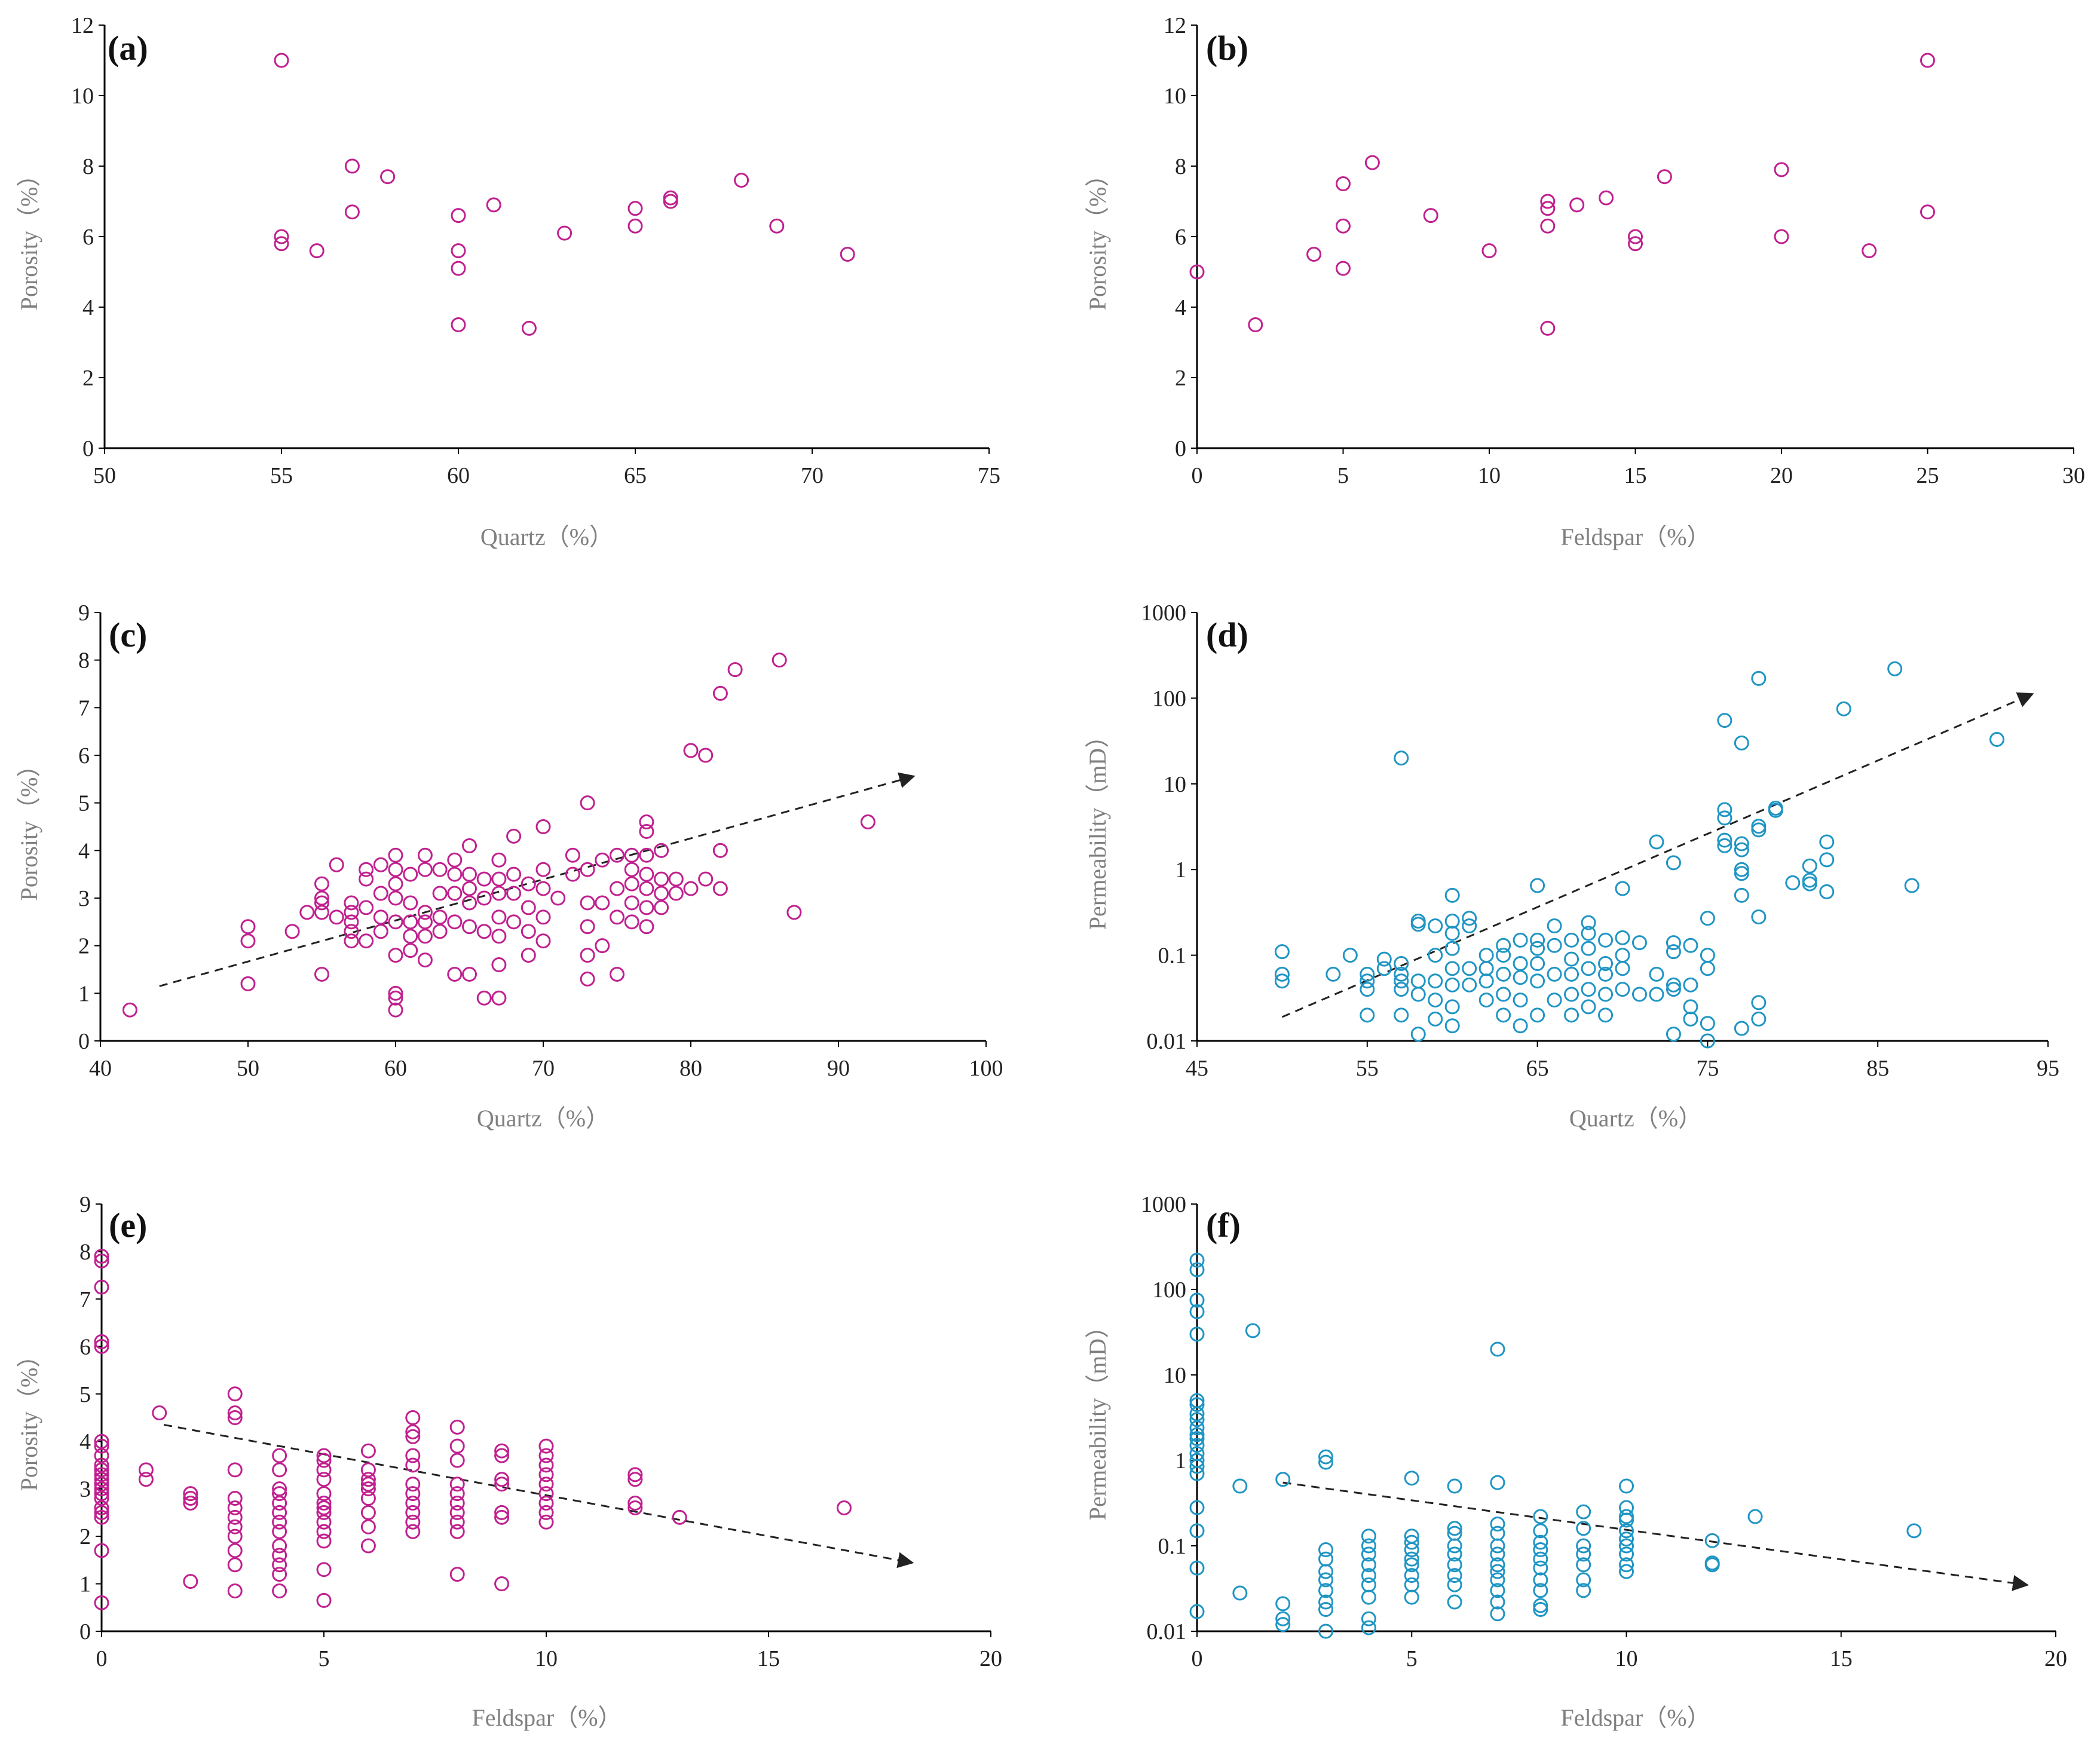  What do you see at coordinates (1197, 1068) in the screenshot?
I see `x-tick-label-d: 45` at bounding box center [1197, 1068].